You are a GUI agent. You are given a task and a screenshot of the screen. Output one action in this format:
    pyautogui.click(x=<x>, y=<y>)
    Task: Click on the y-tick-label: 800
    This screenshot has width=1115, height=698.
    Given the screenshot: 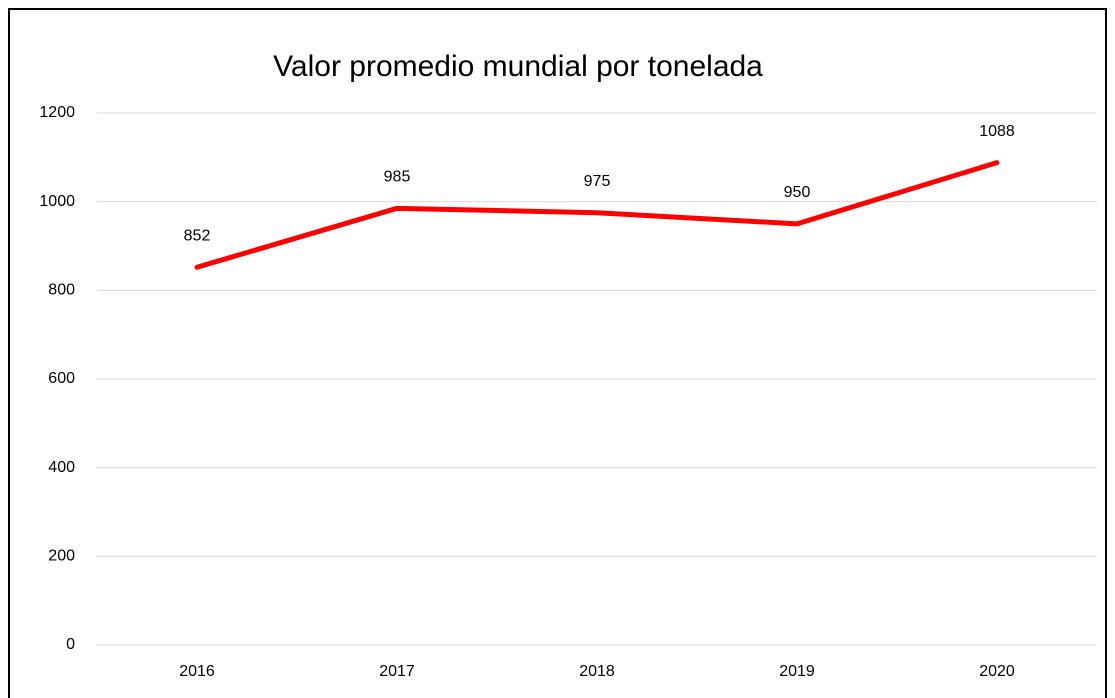 What is the action you would take?
    pyautogui.click(x=61, y=290)
    